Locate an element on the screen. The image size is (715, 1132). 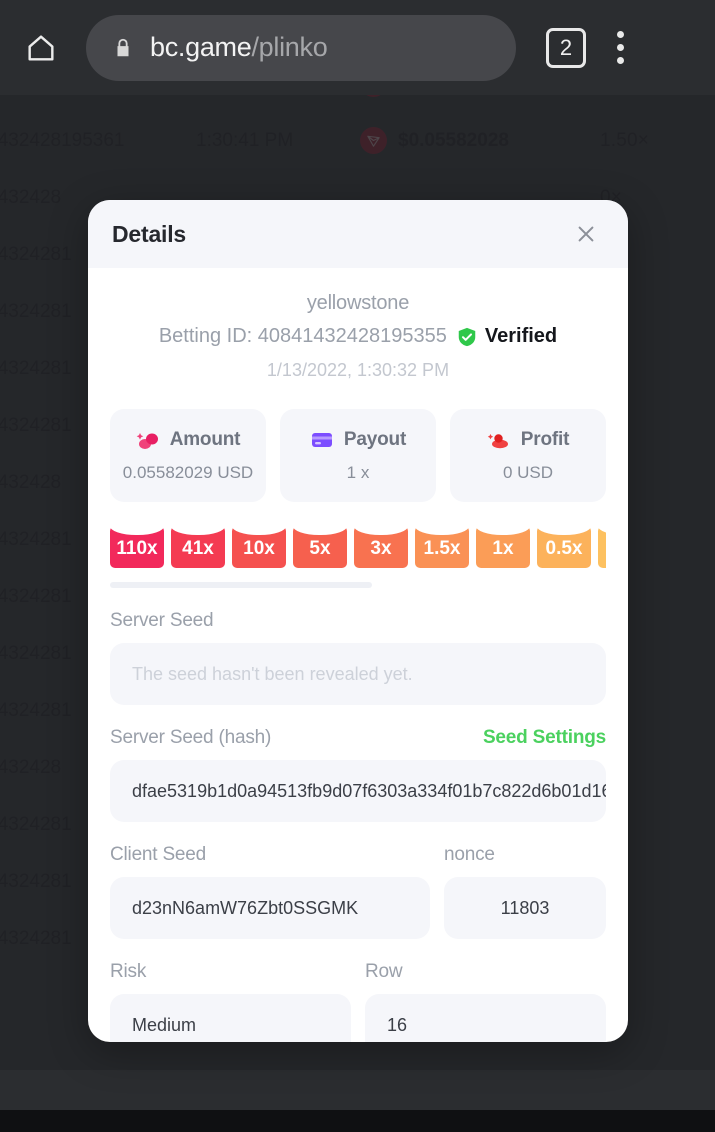
multiplier-bucket: 1x is located at coordinates (503, 547).